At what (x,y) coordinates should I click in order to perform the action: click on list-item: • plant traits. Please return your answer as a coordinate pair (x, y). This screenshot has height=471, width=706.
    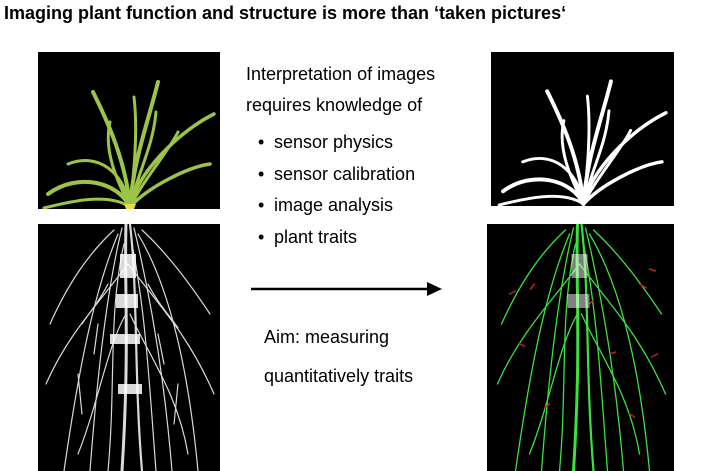
    Looking at the image, I should click on (308, 236).